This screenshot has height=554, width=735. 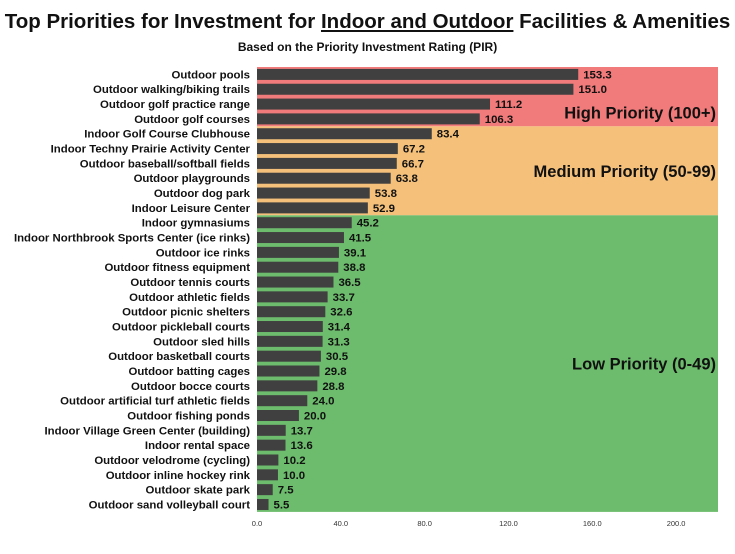 What do you see at coordinates (349, 283) in the screenshot?
I see `value-label-15: 36.5` at bounding box center [349, 283].